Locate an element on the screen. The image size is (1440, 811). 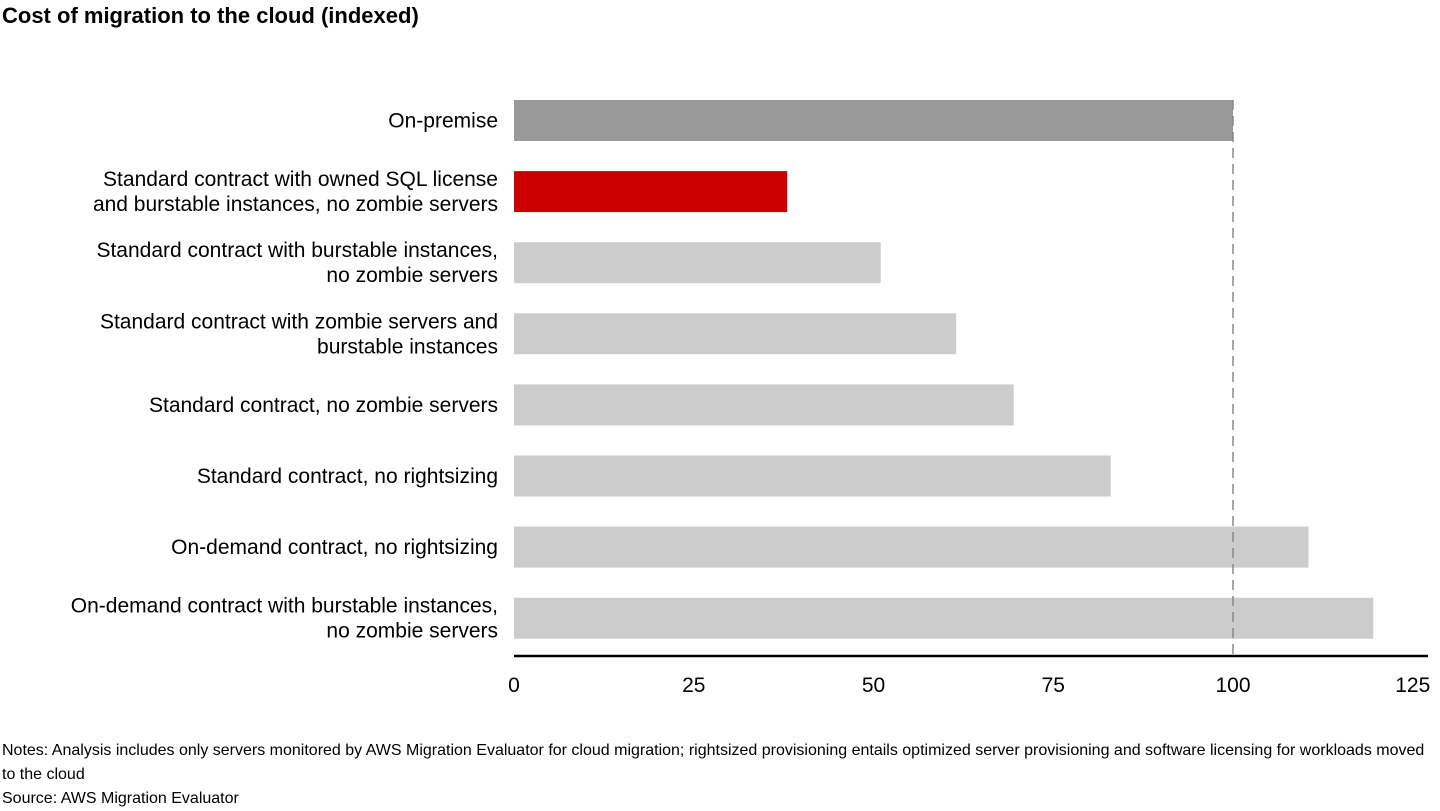
chart-title: Cost of migration to the cloud (indexed) is located at coordinates (210, 15).